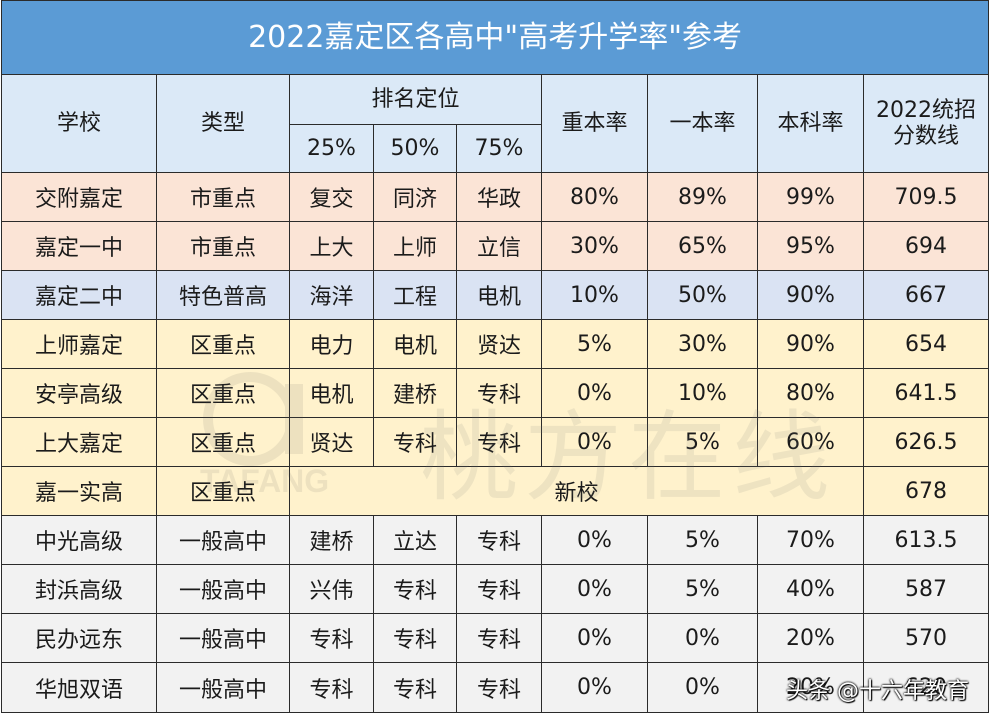 Image resolution: width=989 pixels, height=720 pixels. What do you see at coordinates (576, 491) in the screenshot?
I see `cell-new-school-merged: 新校` at bounding box center [576, 491].